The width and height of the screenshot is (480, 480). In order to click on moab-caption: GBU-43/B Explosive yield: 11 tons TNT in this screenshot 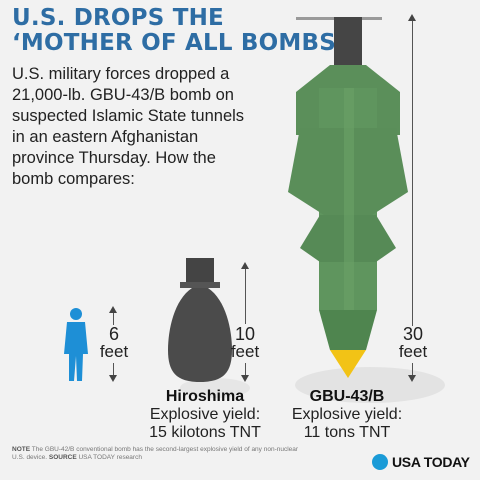, I will do `click(347, 415)`.